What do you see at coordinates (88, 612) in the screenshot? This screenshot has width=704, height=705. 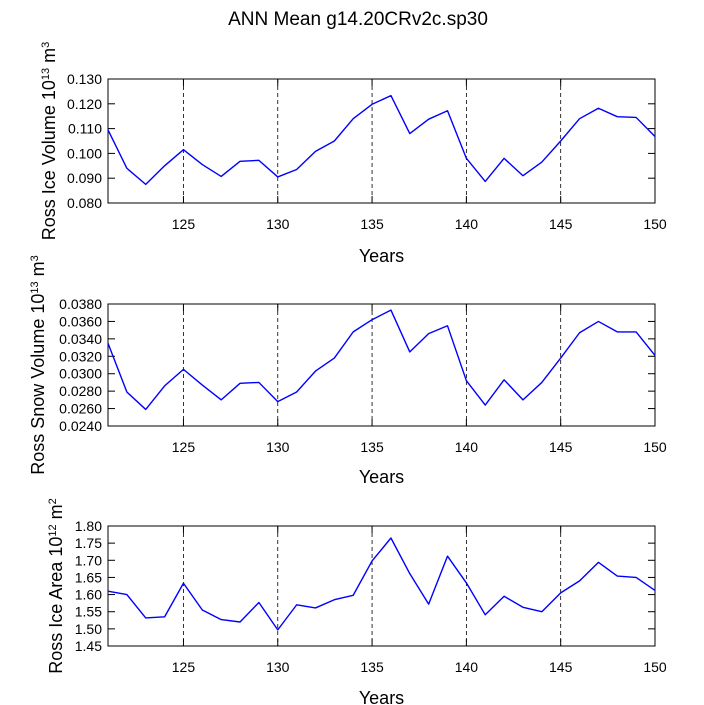 I see `y-tick-label: 1.55` at bounding box center [88, 612].